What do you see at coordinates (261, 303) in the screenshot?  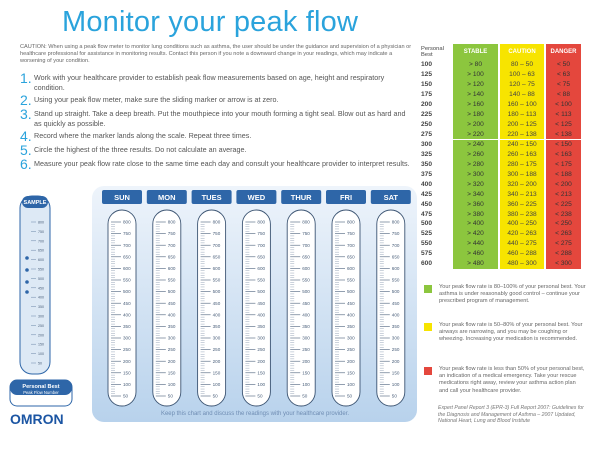 I see `meter-scale-label: 450` at bounding box center [261, 303].